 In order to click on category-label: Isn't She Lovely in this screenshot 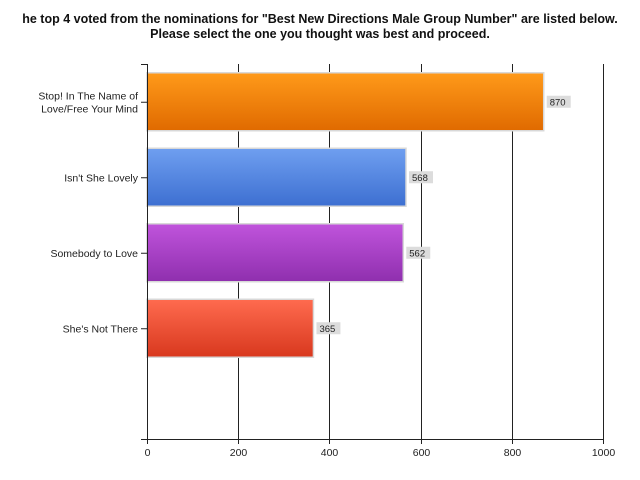, I will do `click(101, 178)`.